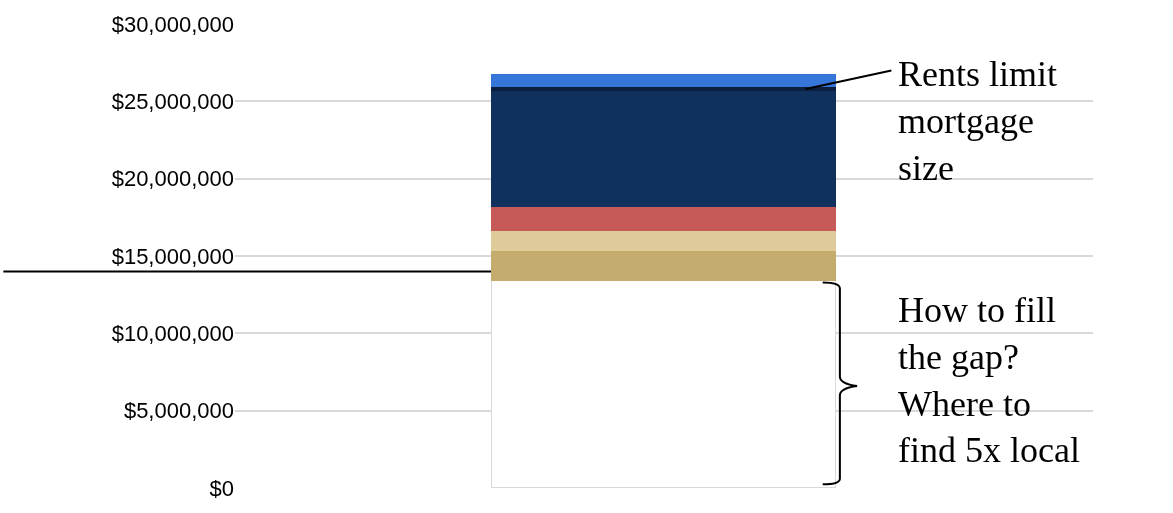 This screenshot has height=513, width=1173. Describe the element at coordinates (978, 121) in the screenshot. I see `annotation: Rents limit mortgage size` at that location.